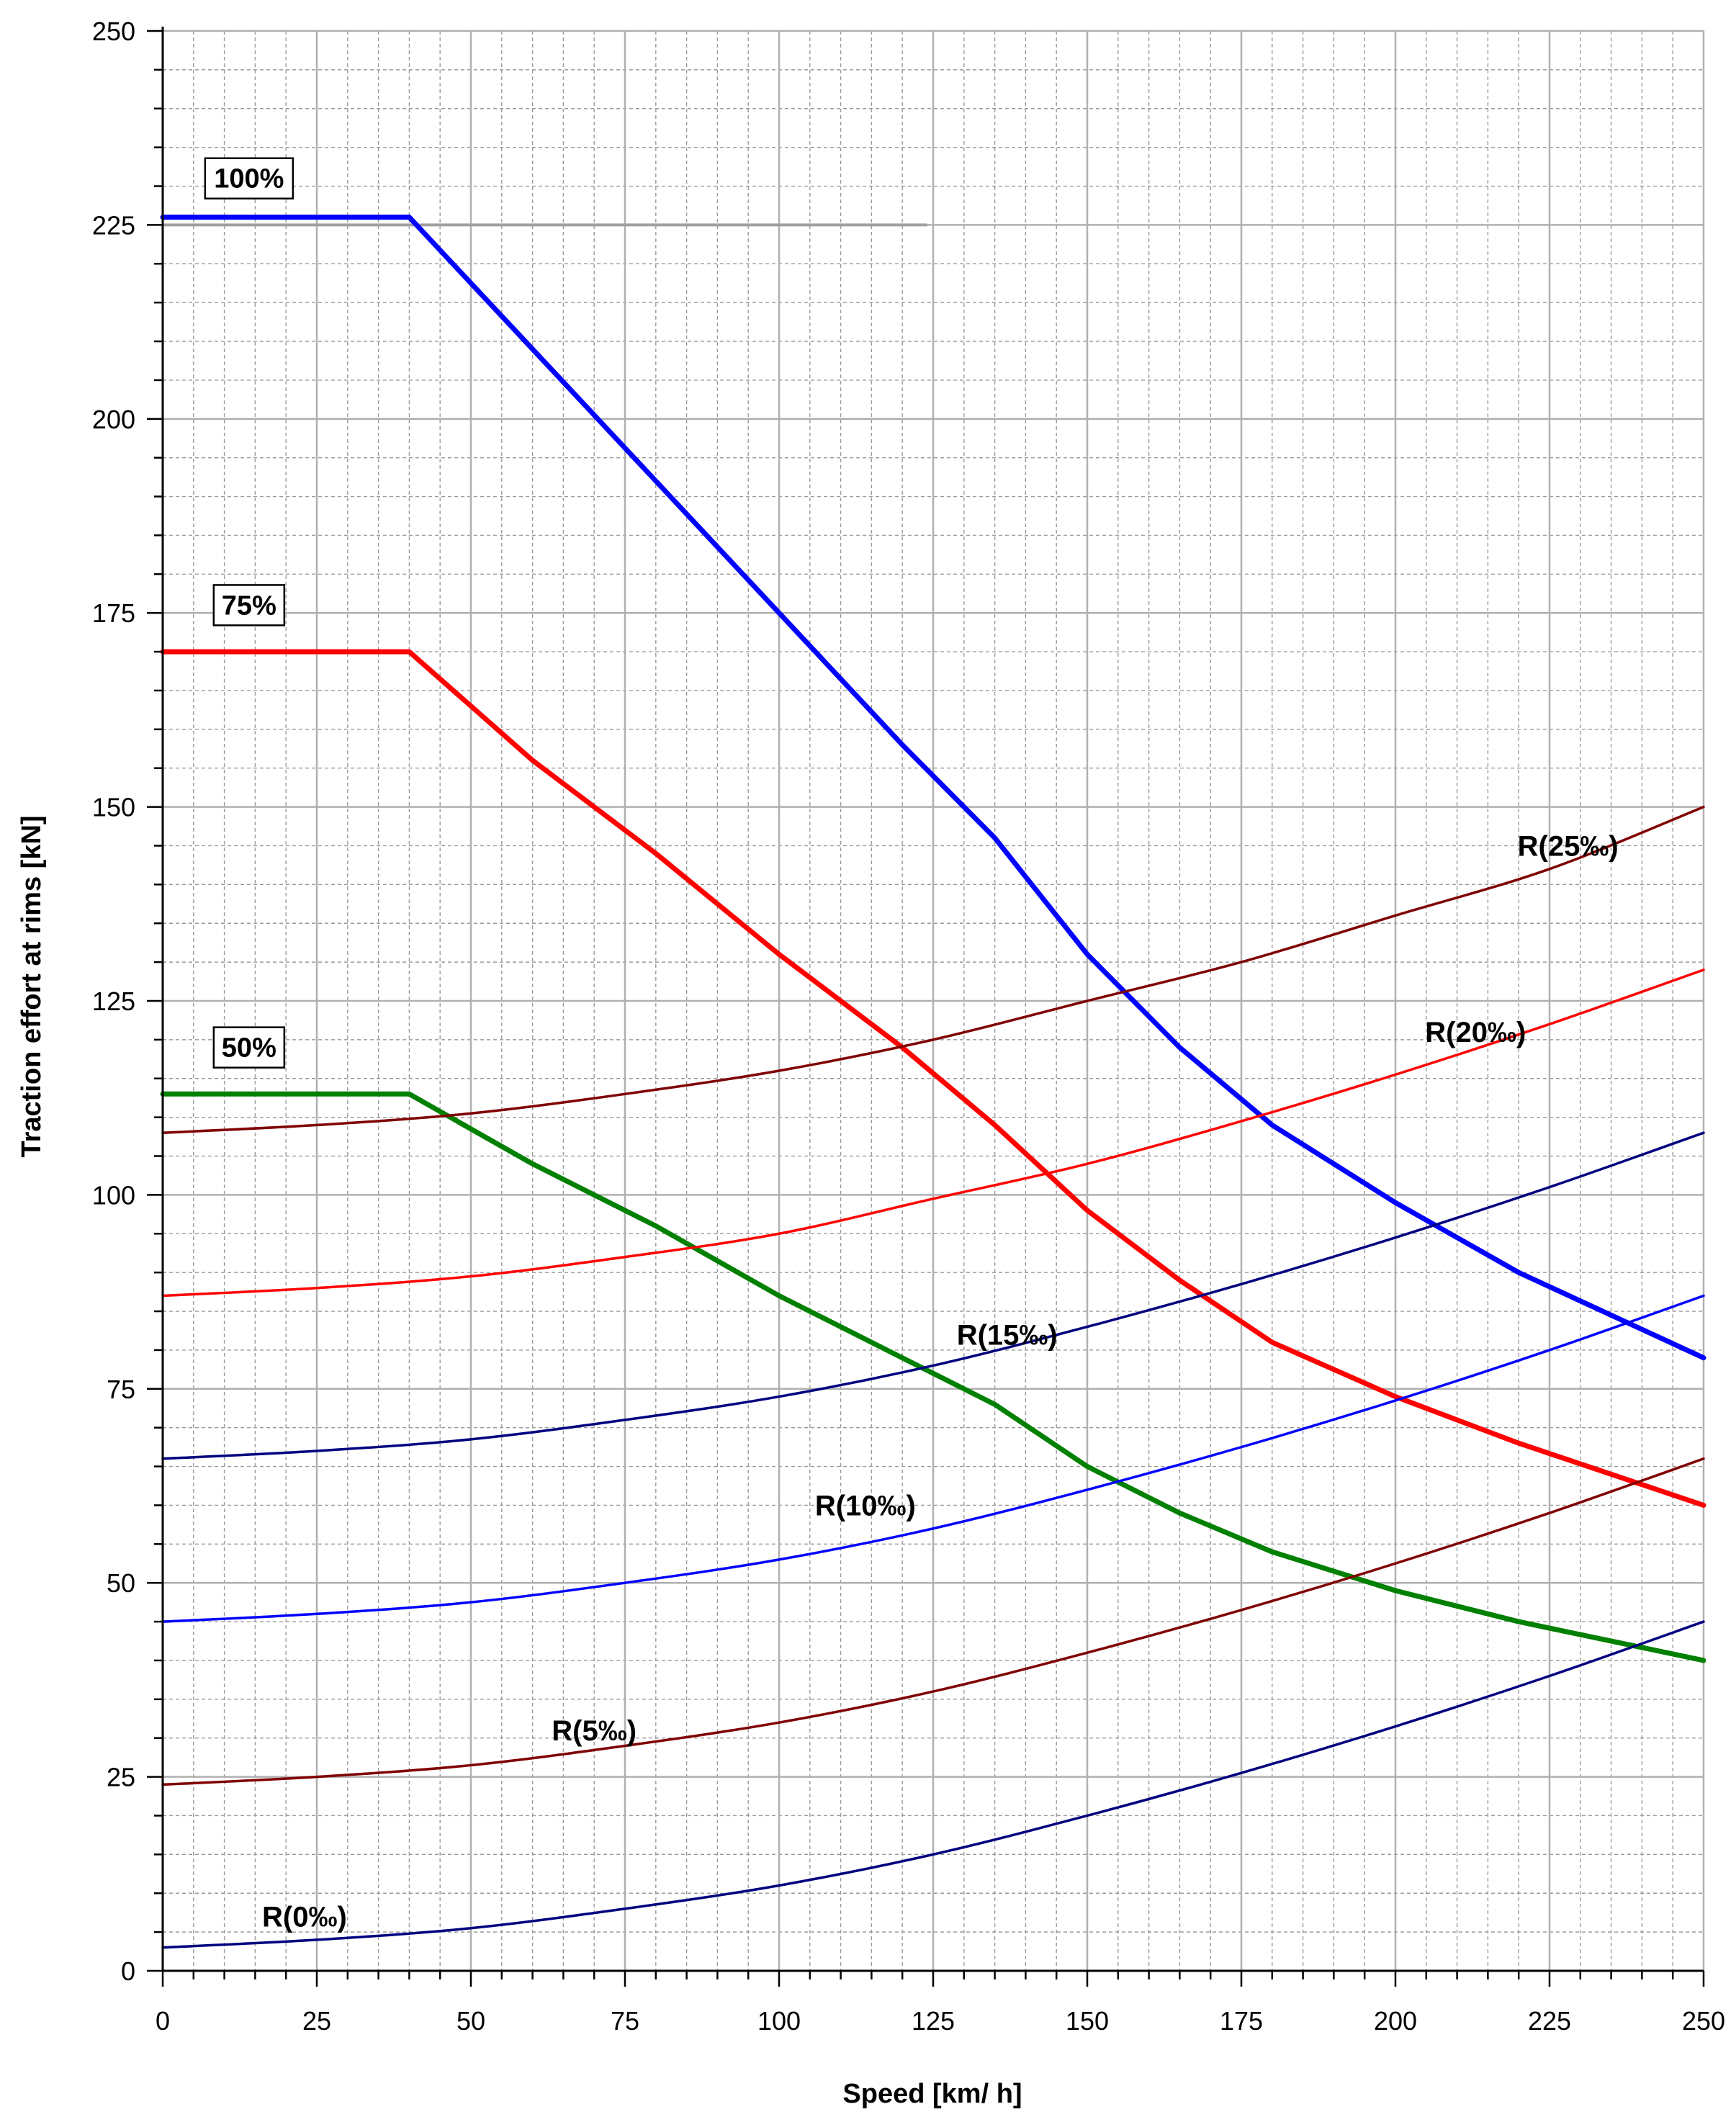  Describe the element at coordinates (779, 2021) in the screenshot. I see `x-tick-label: 100` at that location.